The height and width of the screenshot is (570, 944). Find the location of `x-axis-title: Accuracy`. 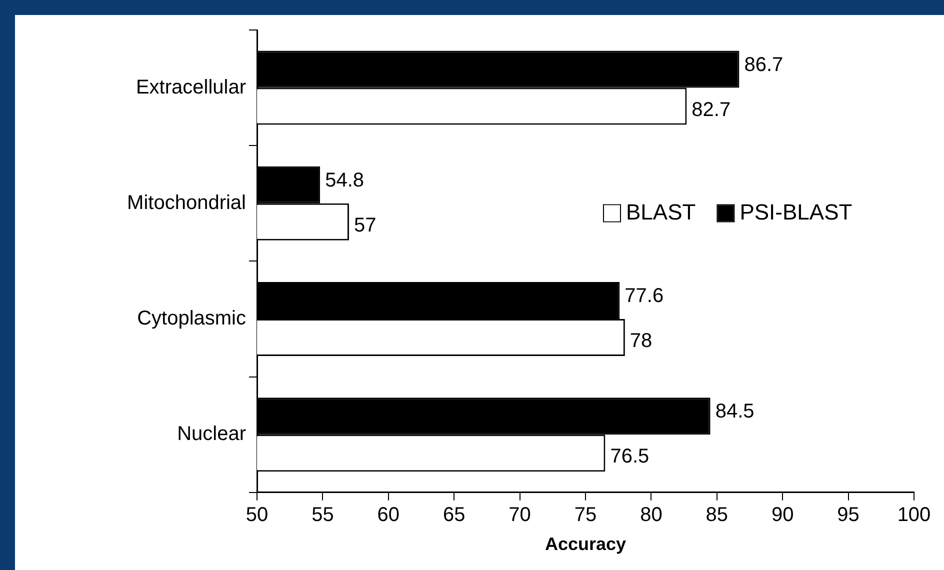

x-axis-title: Accuracy is located at coordinates (585, 544).